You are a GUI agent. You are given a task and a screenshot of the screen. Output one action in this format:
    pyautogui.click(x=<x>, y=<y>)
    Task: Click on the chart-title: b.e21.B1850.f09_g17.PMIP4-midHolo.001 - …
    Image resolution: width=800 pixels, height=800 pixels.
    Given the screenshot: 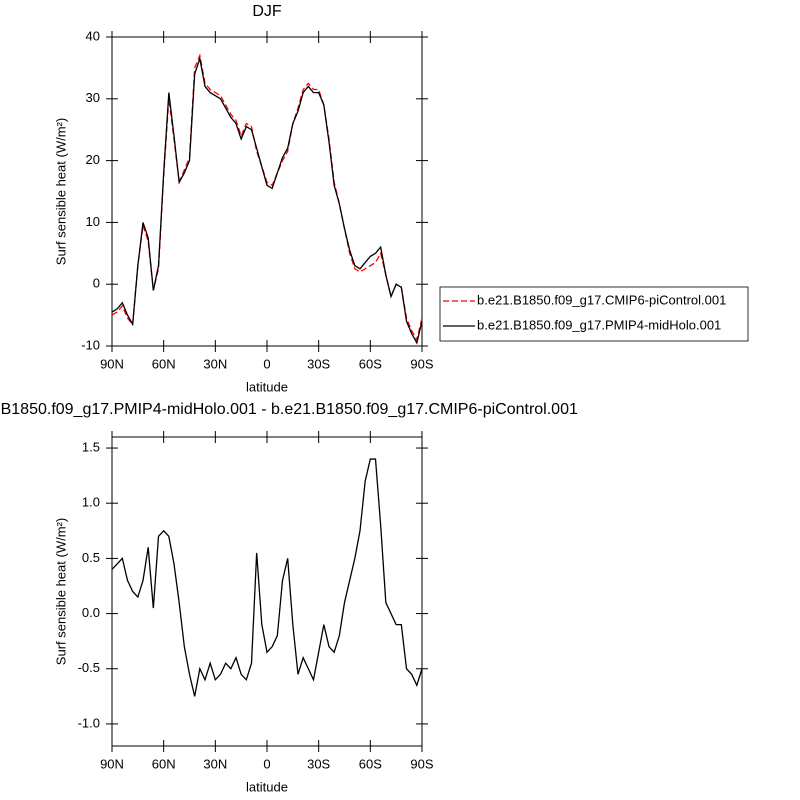 What is the action you would take?
    pyautogui.click(x=289, y=409)
    